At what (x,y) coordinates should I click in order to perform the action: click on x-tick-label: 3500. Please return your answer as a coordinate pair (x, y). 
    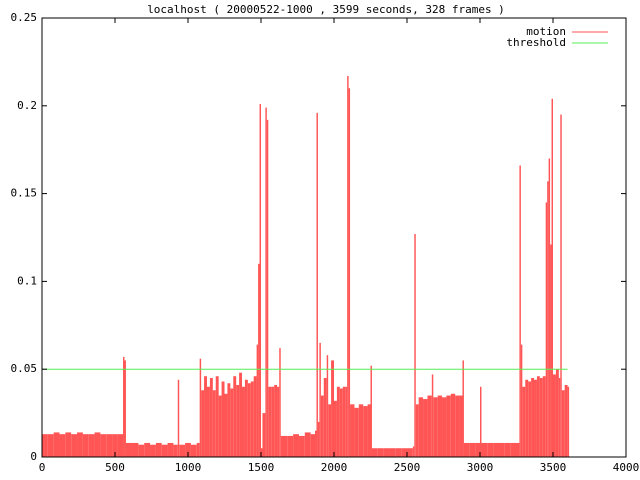
    Looking at the image, I should click on (553, 467).